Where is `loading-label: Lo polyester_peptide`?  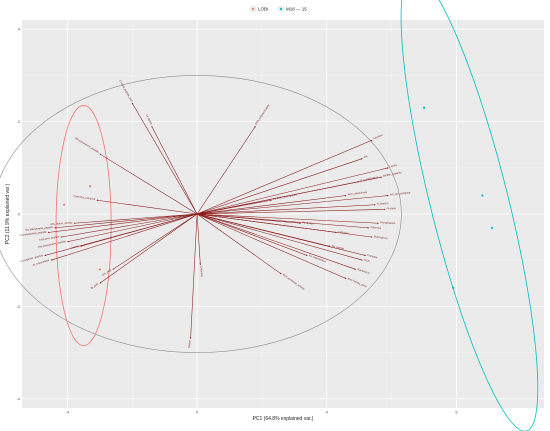 loading-label: Lo polyester_peptide is located at coordinates (31, 258).